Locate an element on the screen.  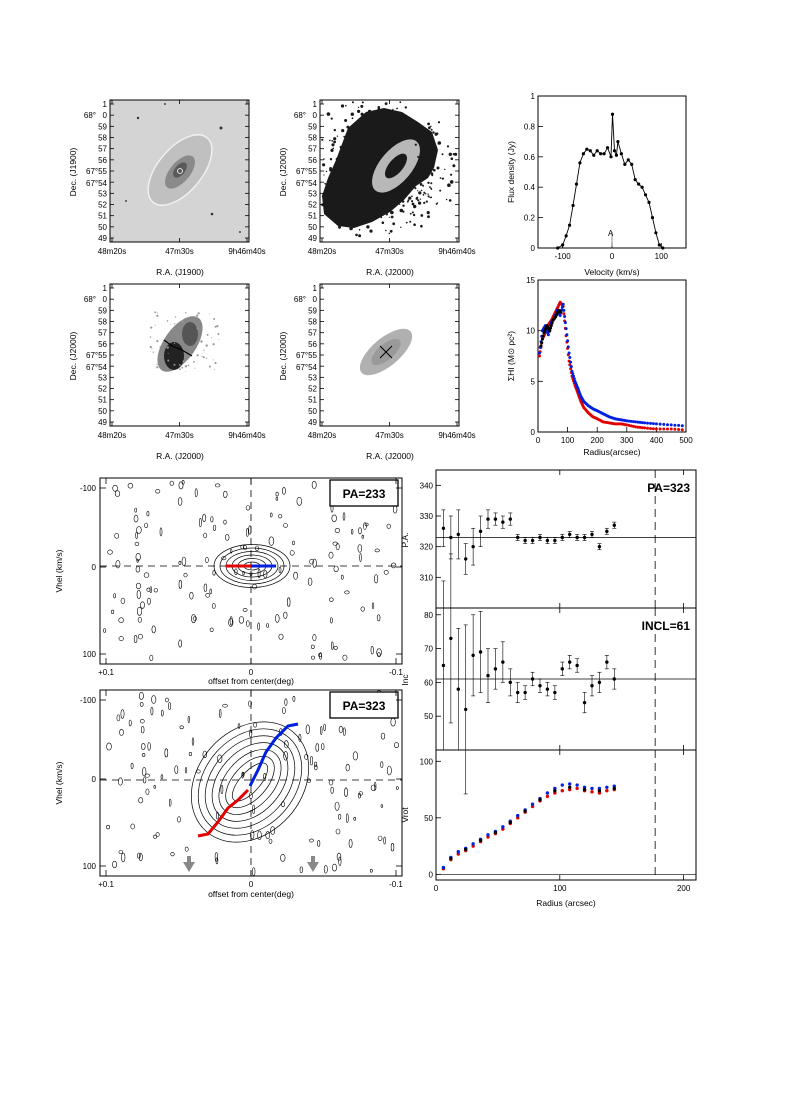
x-tick-label: +0.1 is located at coordinates (106, 672).